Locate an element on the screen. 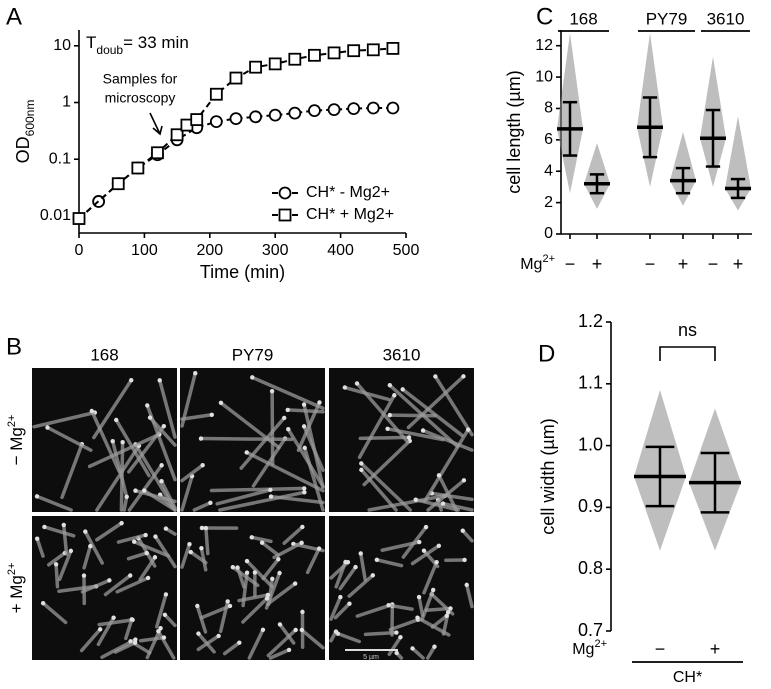 This screenshot has width=771, height=689. arrow is located at coordinates (156, 124).